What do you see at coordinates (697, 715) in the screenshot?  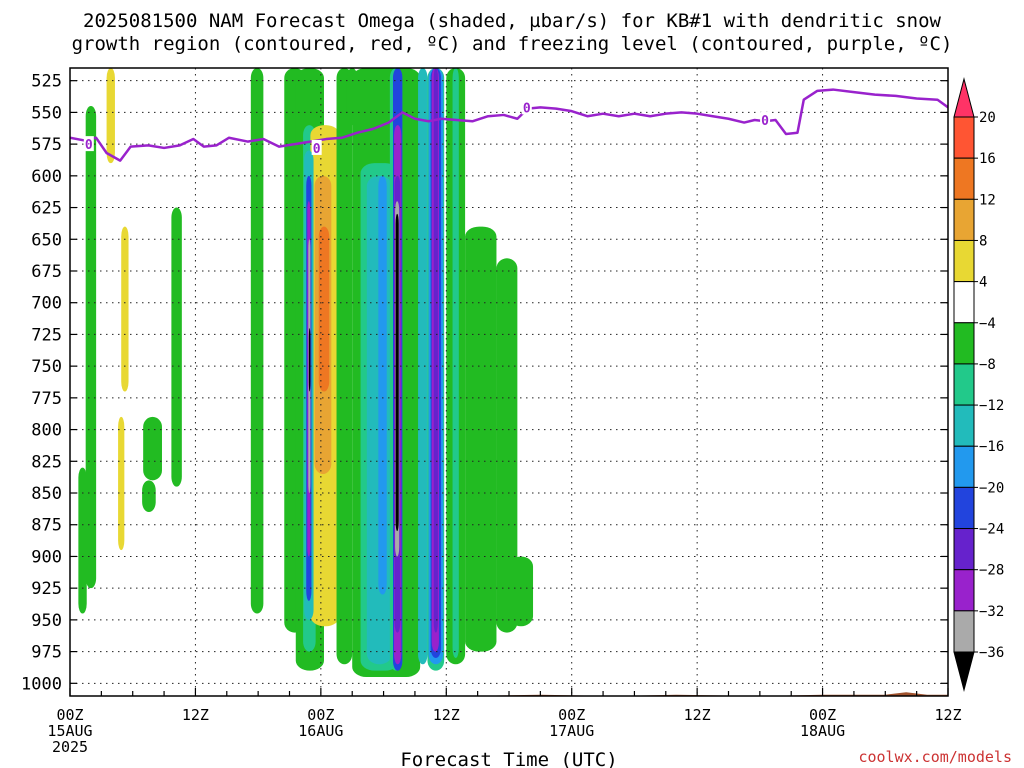 I see `xtick-label-60: 12Z` at bounding box center [697, 715].